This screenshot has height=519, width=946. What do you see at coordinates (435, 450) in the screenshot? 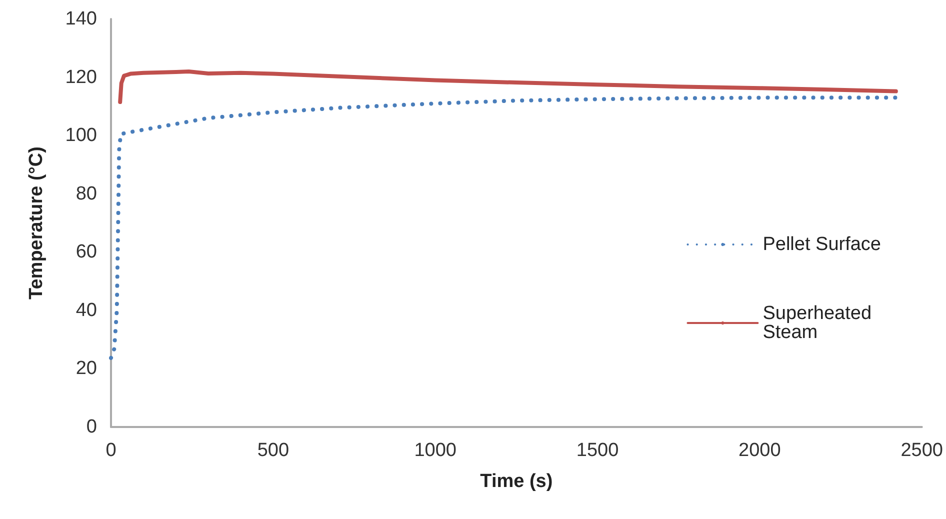
I see `x-tick-label: 1000` at bounding box center [435, 450].